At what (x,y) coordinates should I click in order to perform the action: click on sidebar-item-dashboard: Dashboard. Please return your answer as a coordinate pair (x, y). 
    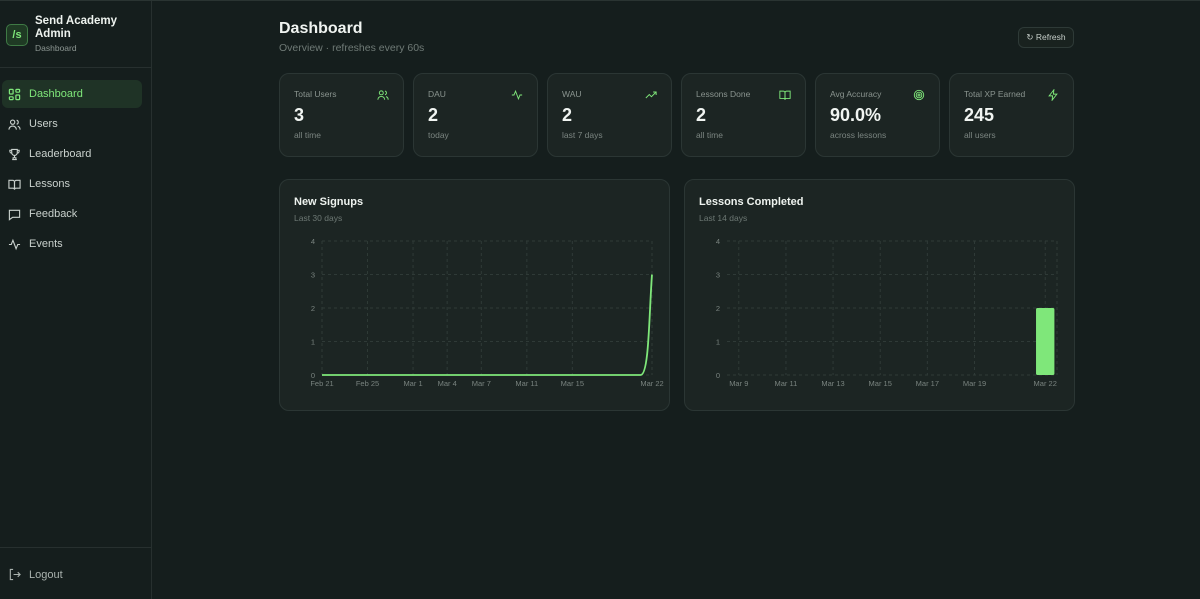
    Looking at the image, I should click on (72, 94).